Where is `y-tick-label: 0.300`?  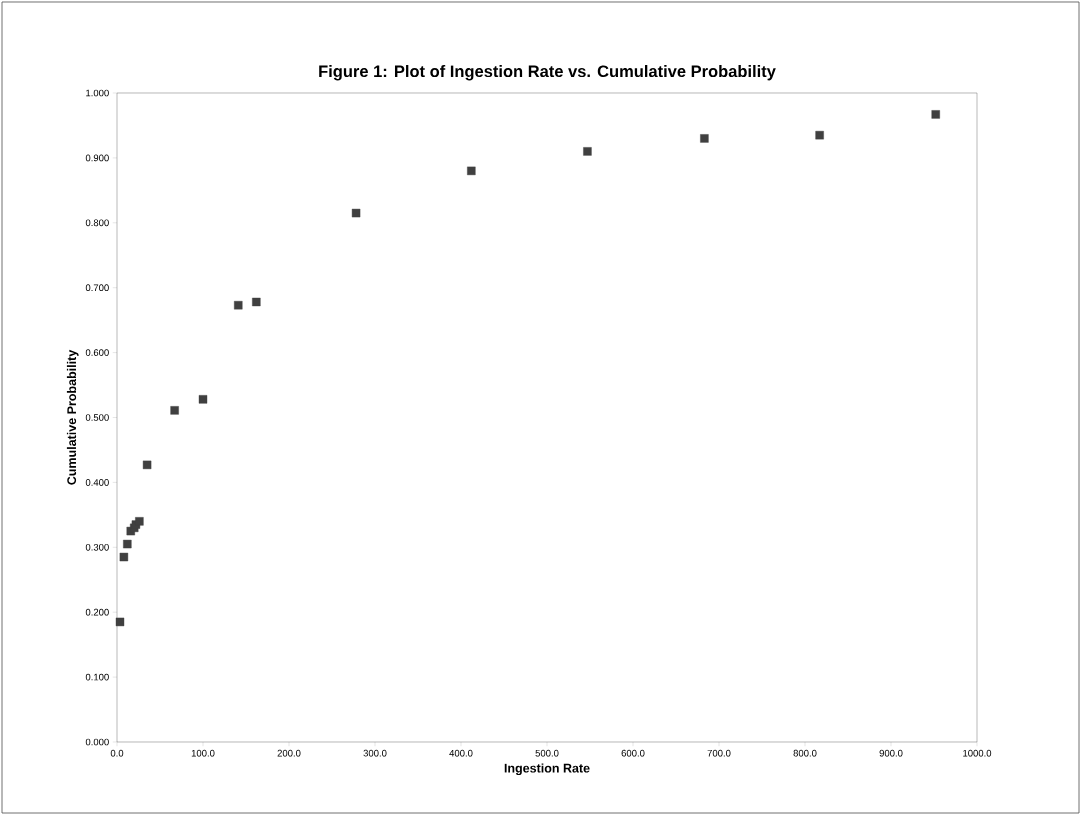
y-tick-label: 0.300 is located at coordinates (97, 547).